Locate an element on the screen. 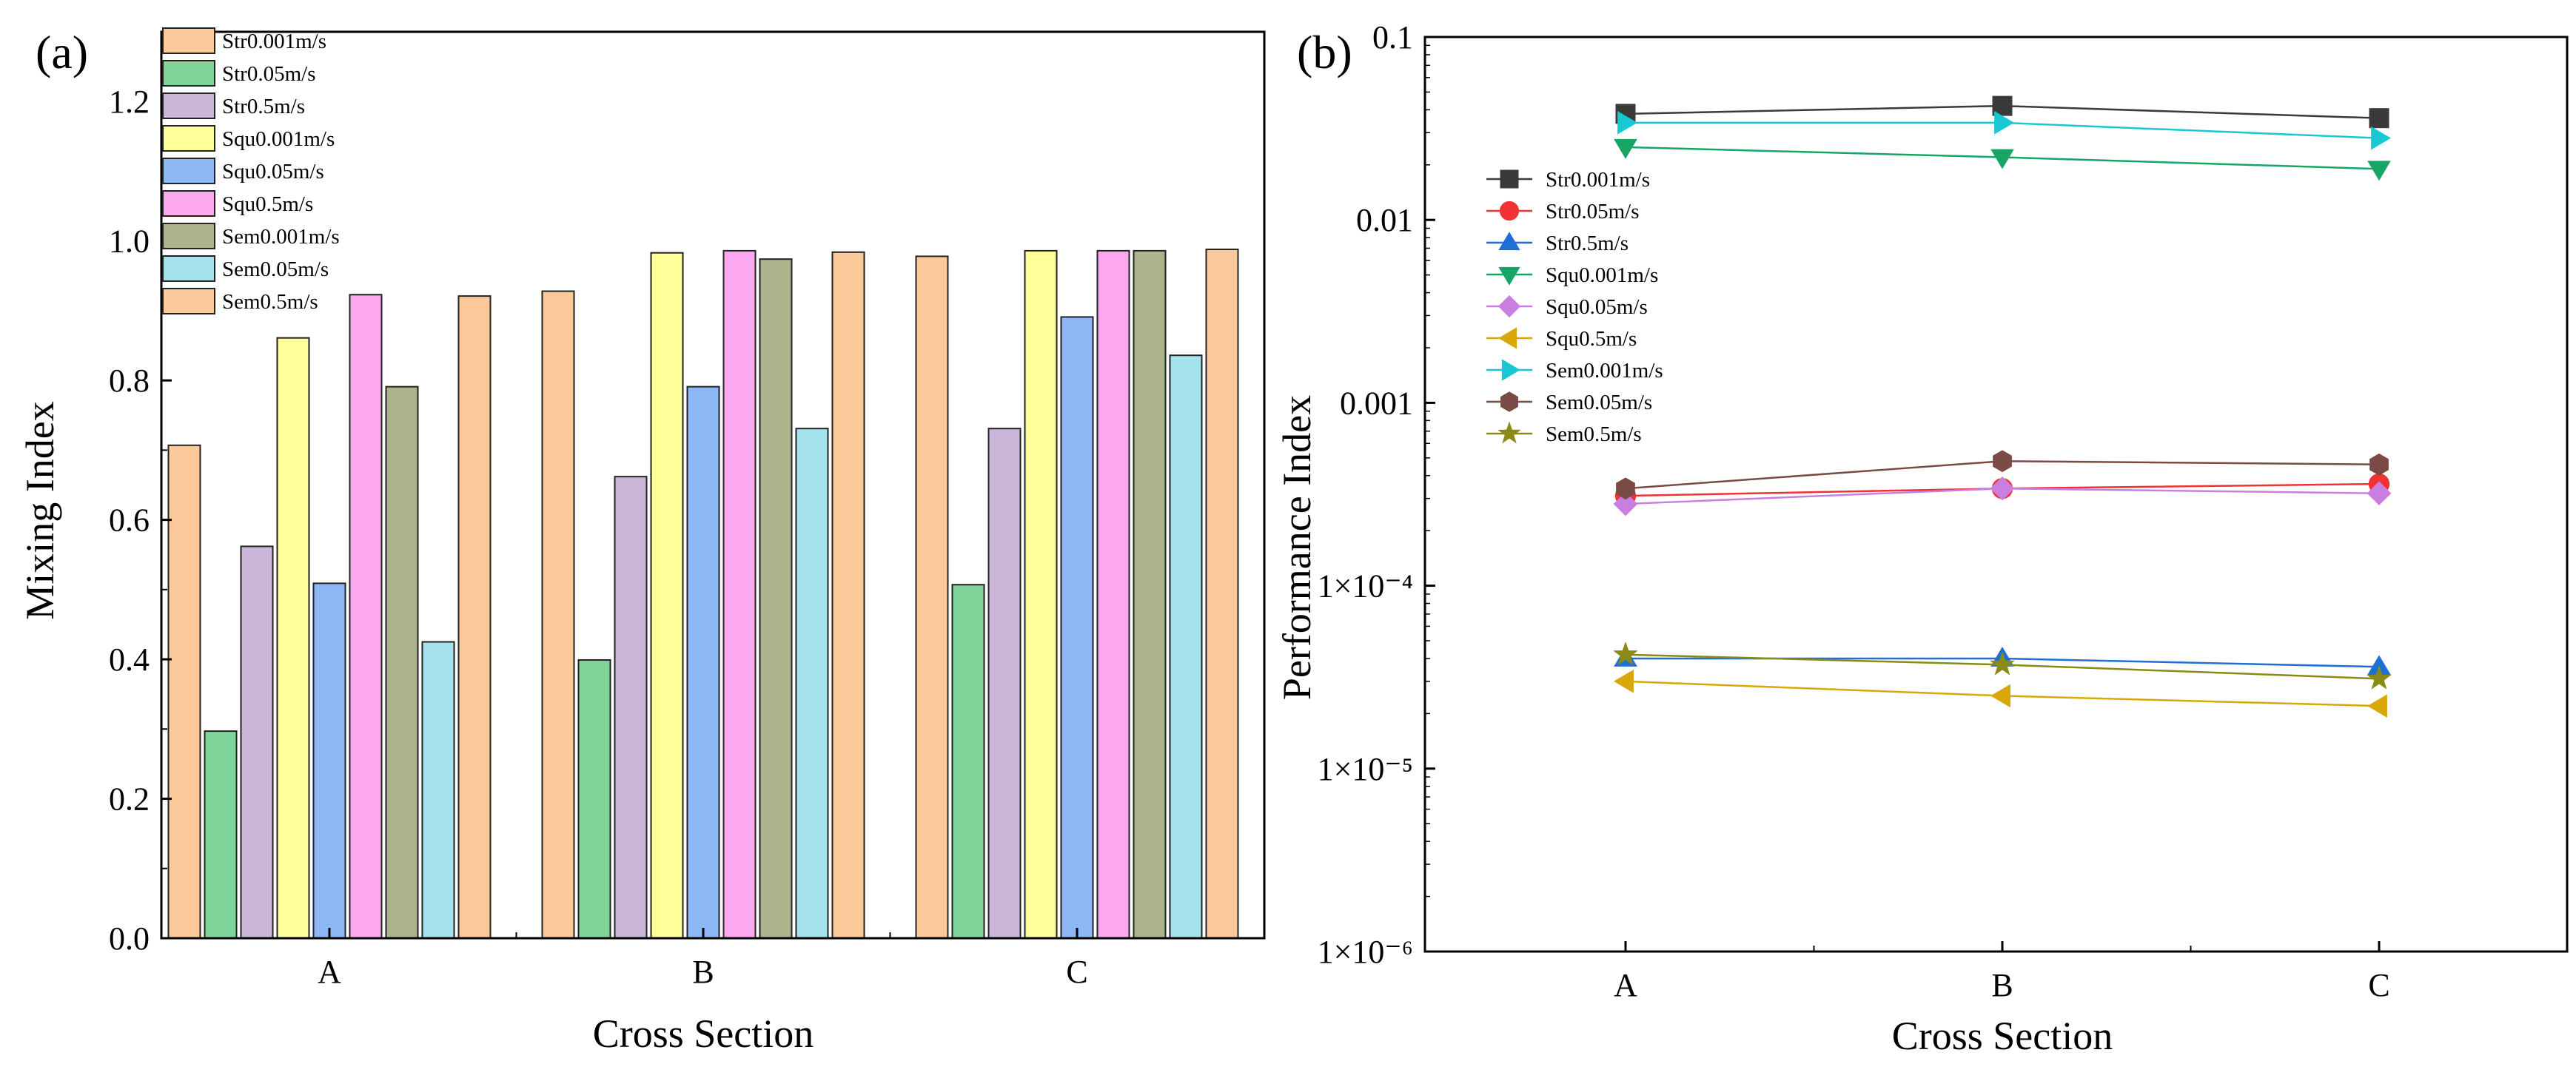  chart-b-y-axis-label: Performance Index is located at coordinates (1297, 547).